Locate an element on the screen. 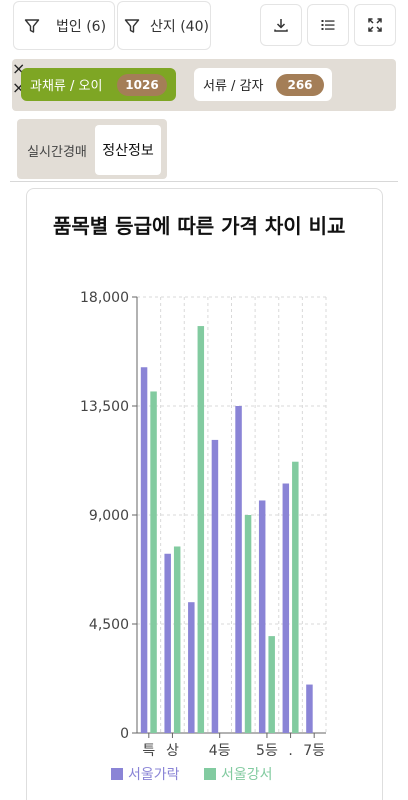  expand-icon is located at coordinates (375, 25).